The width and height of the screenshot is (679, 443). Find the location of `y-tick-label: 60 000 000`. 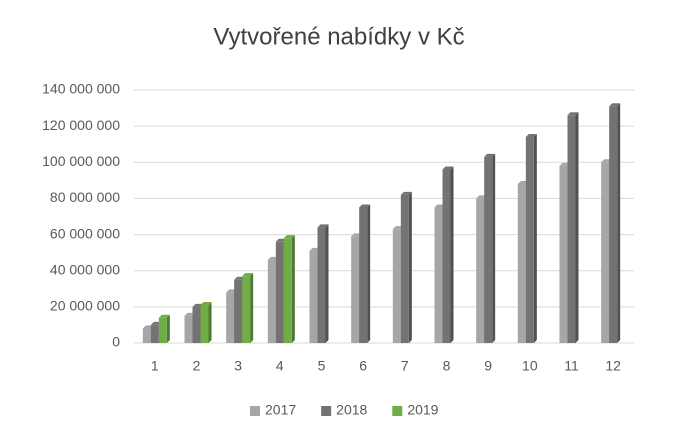

y-tick-label: 60 000 000 is located at coordinates (85, 233).